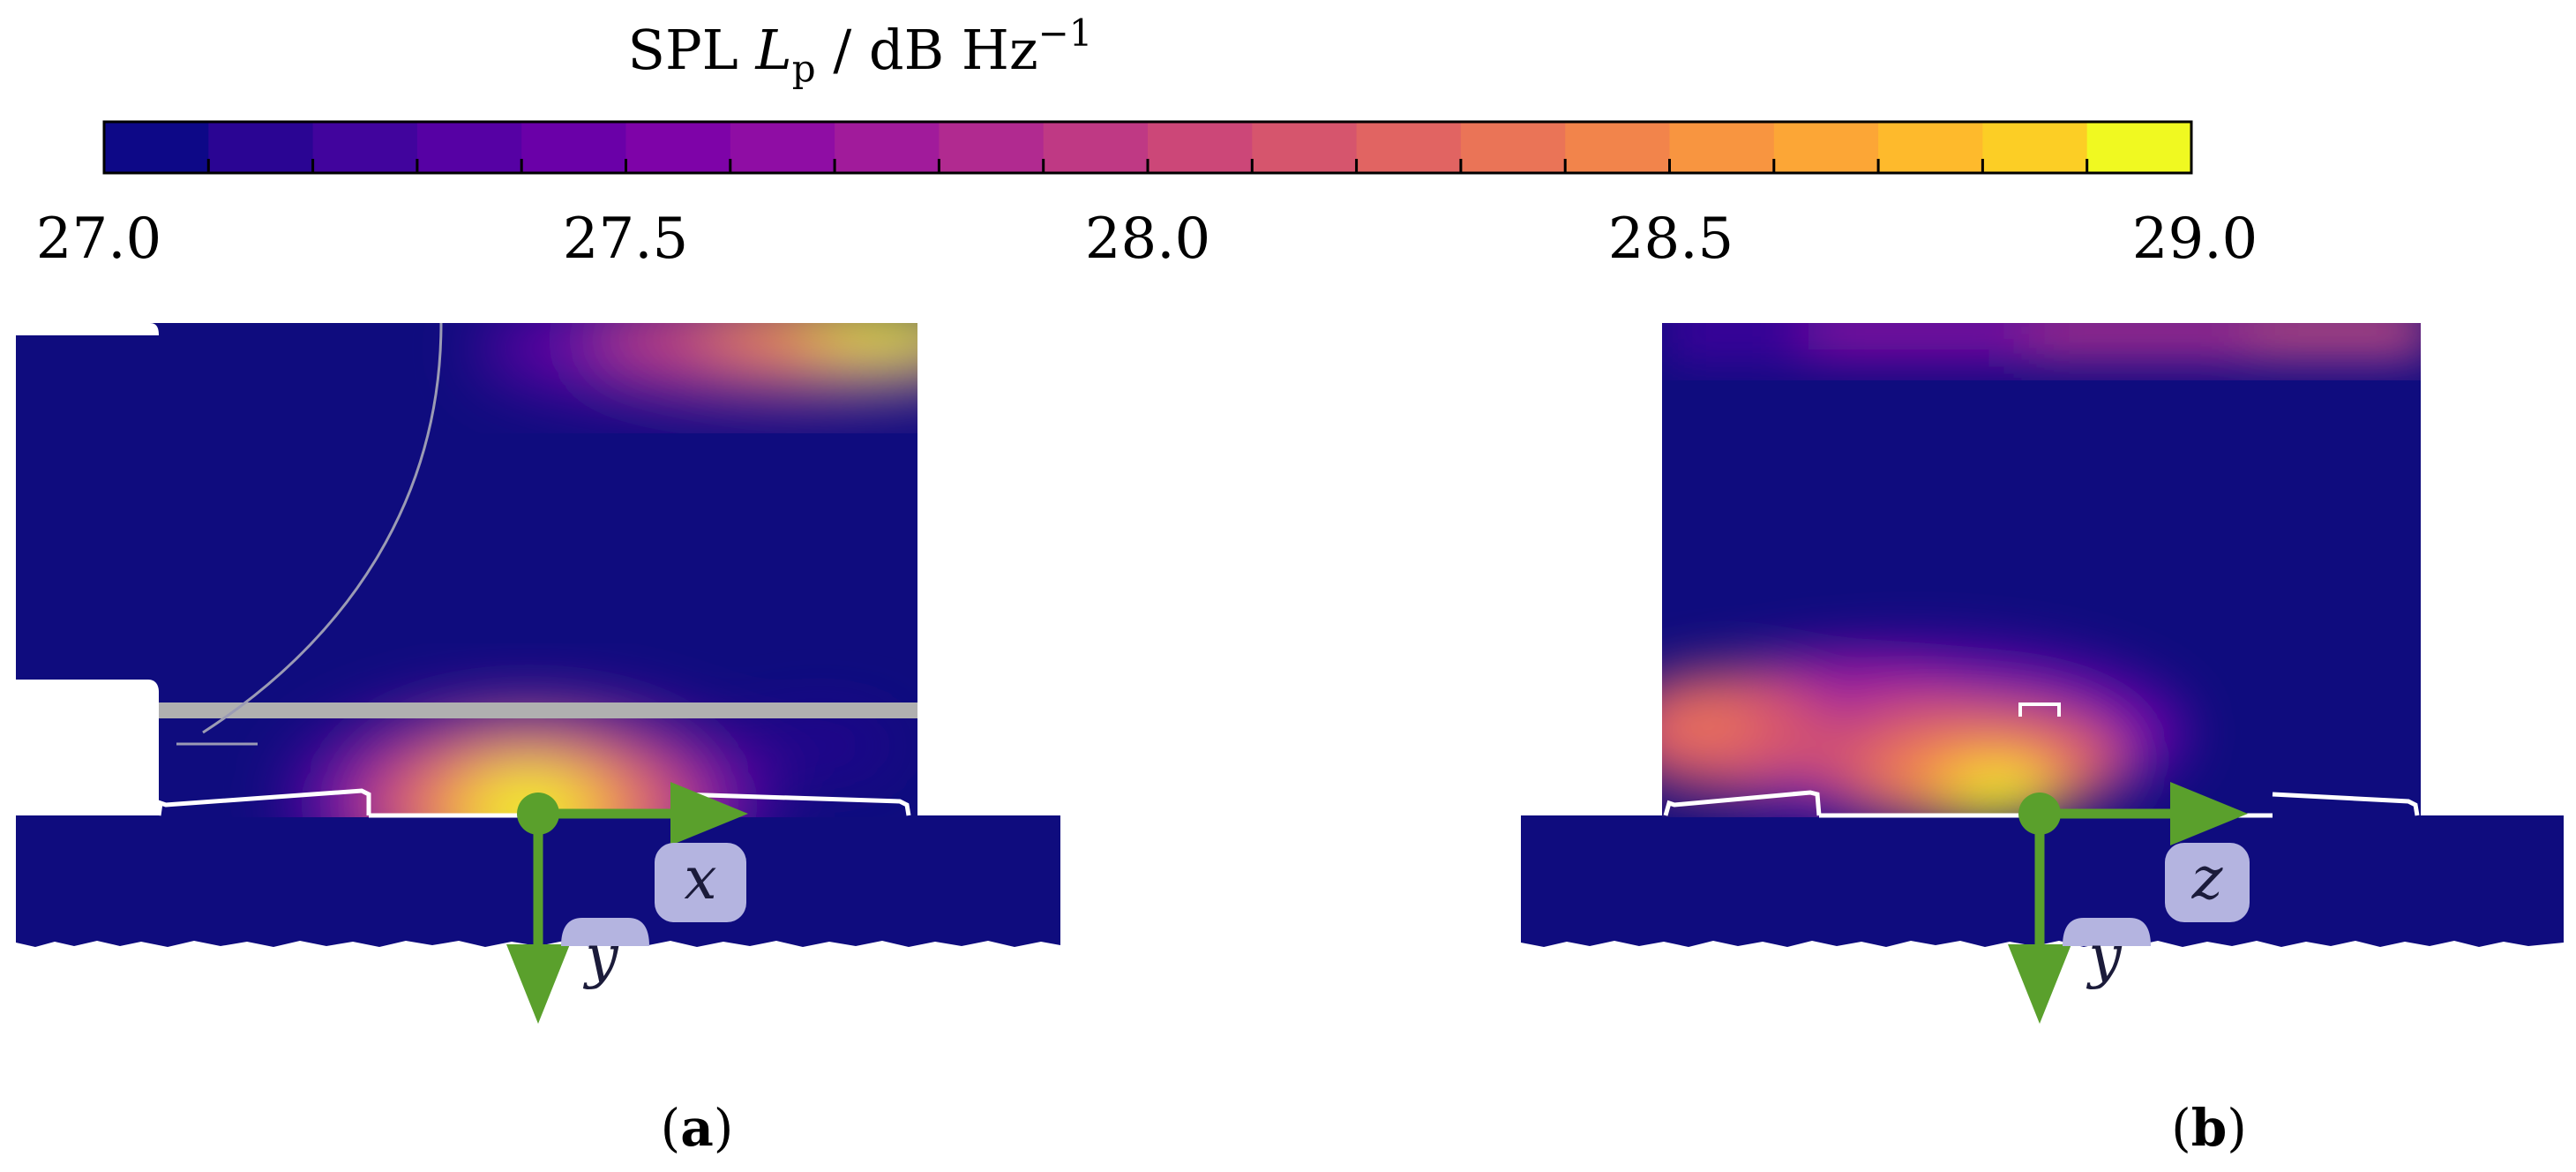 This screenshot has width=2576, height=1172. Describe the element at coordinates (600, 956) in the screenshot. I see `panel-a-y-label: y` at that location.